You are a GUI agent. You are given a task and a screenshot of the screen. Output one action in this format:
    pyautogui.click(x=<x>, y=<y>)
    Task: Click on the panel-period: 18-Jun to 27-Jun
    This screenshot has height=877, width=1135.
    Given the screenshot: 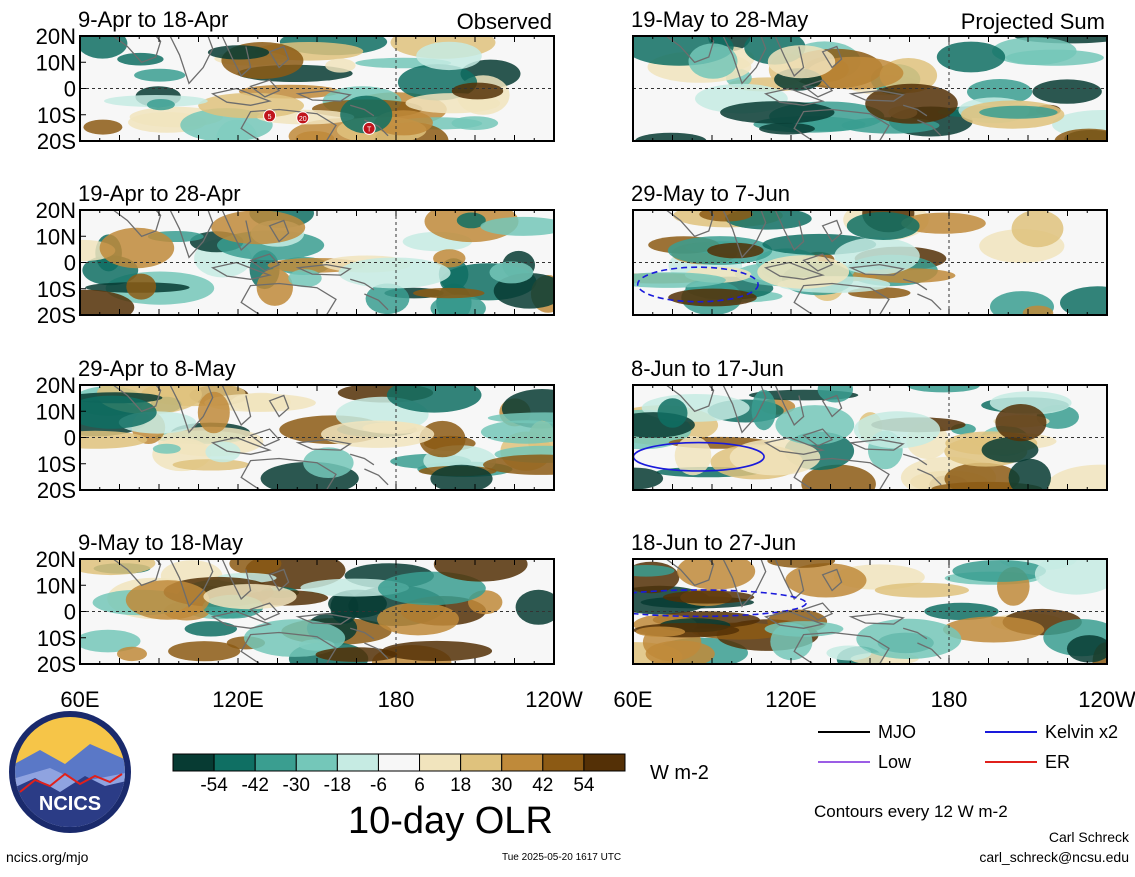 What is the action you would take?
    pyautogui.click(x=713, y=542)
    